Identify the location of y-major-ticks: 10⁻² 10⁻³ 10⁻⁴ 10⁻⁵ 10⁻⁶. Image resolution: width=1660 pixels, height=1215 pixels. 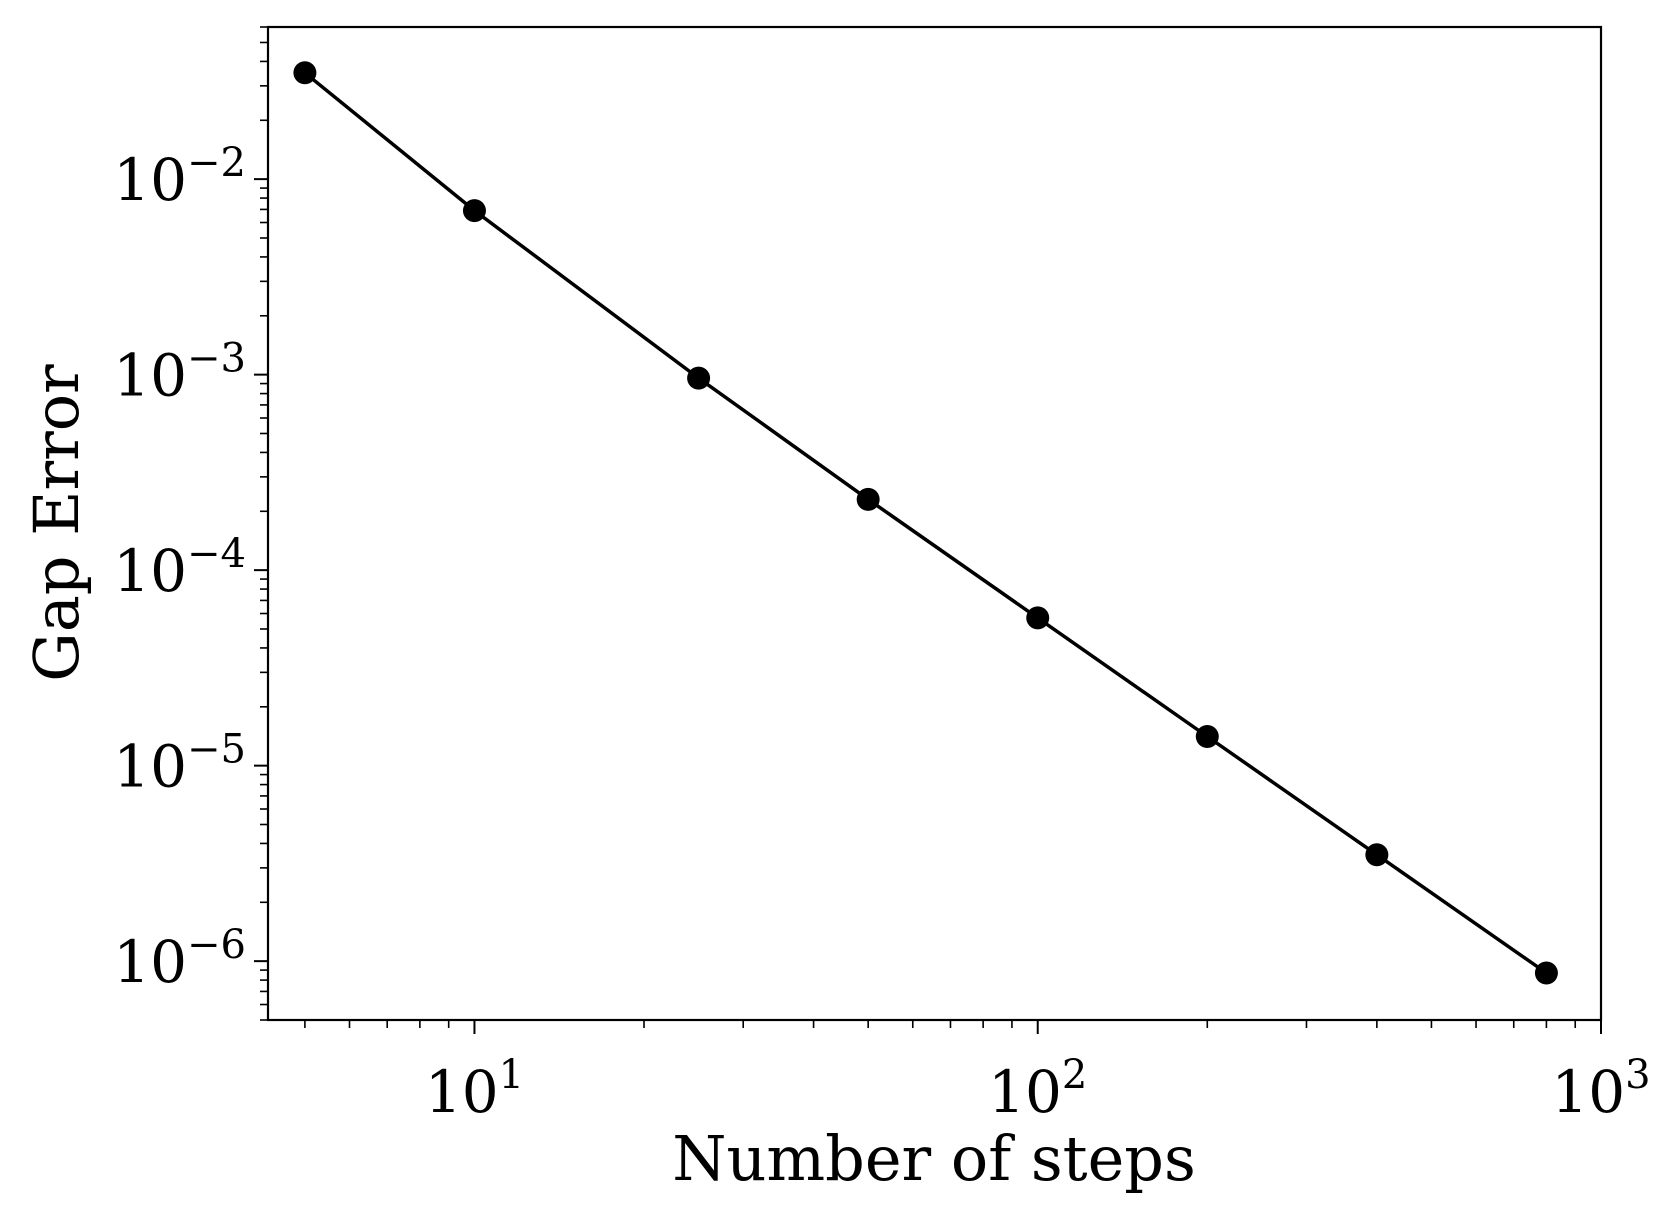
(190, 568).